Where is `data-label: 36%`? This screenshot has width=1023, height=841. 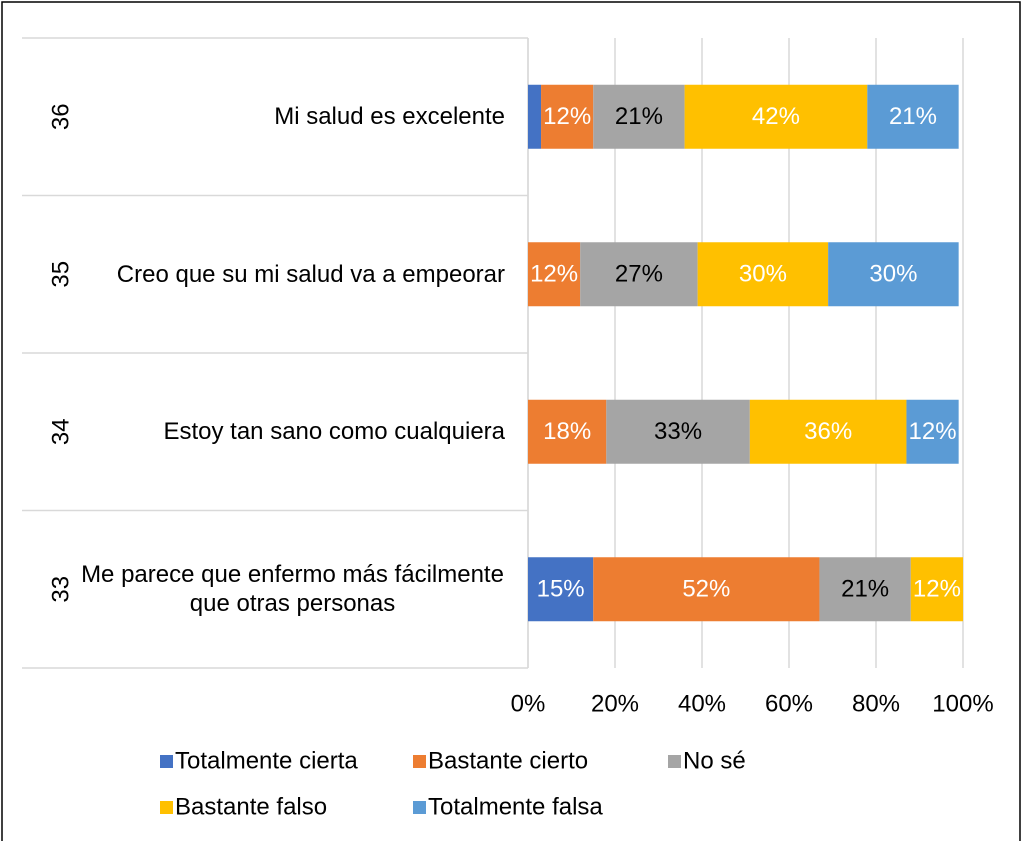
data-label: 36% is located at coordinates (828, 431).